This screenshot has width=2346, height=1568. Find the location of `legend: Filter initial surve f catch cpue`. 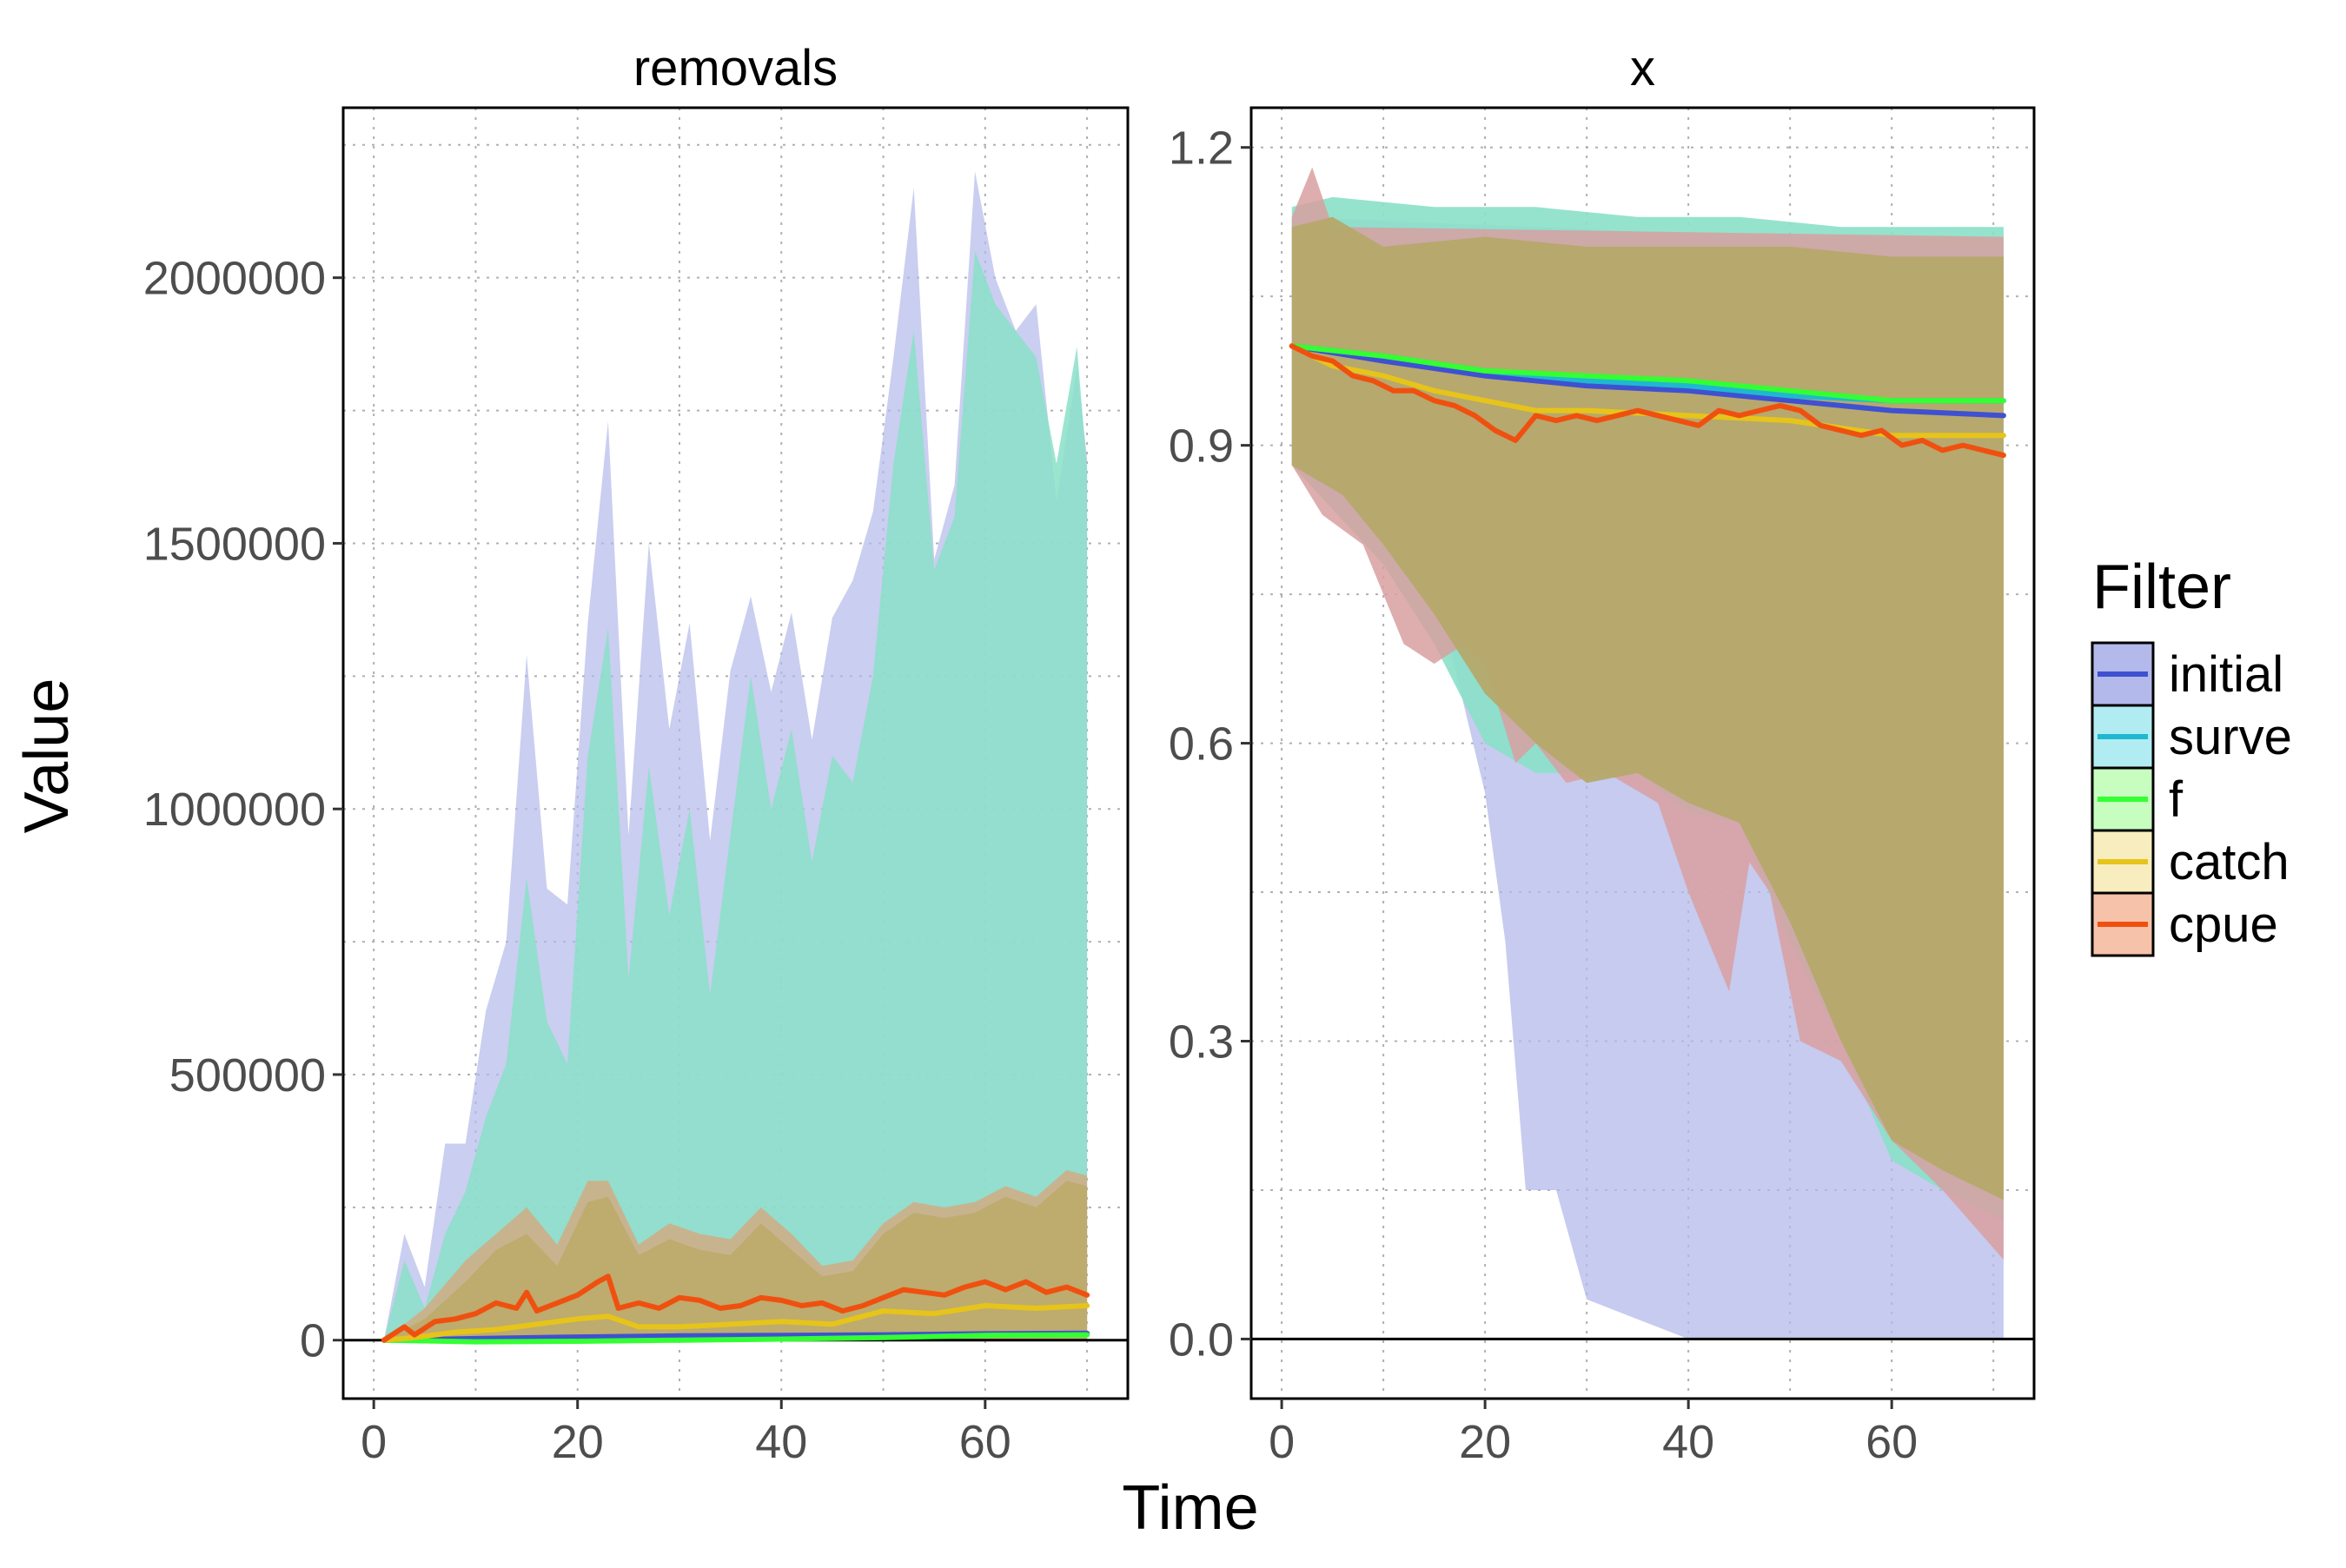

legend: Filter initial surve f catch cpue is located at coordinates (2192, 754).